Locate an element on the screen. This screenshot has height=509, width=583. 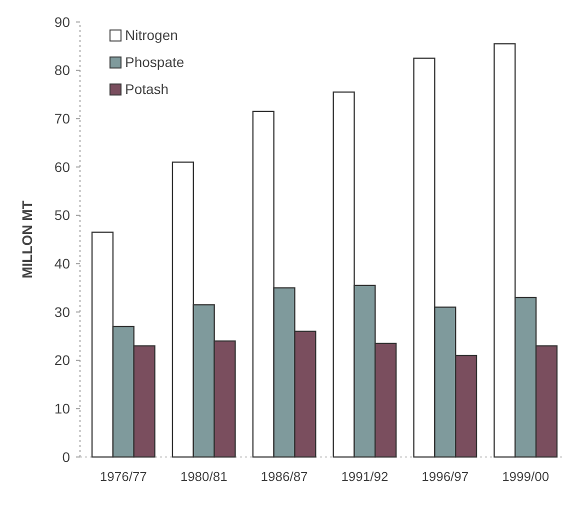
y-tick-label: 10 is located at coordinates (62, 408).